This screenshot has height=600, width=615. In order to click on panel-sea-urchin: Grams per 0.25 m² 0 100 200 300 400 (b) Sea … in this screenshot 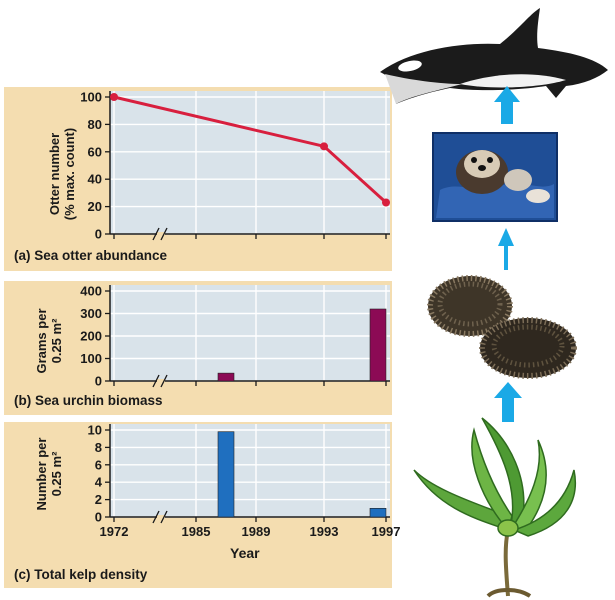, I will do `click(198, 348)`.